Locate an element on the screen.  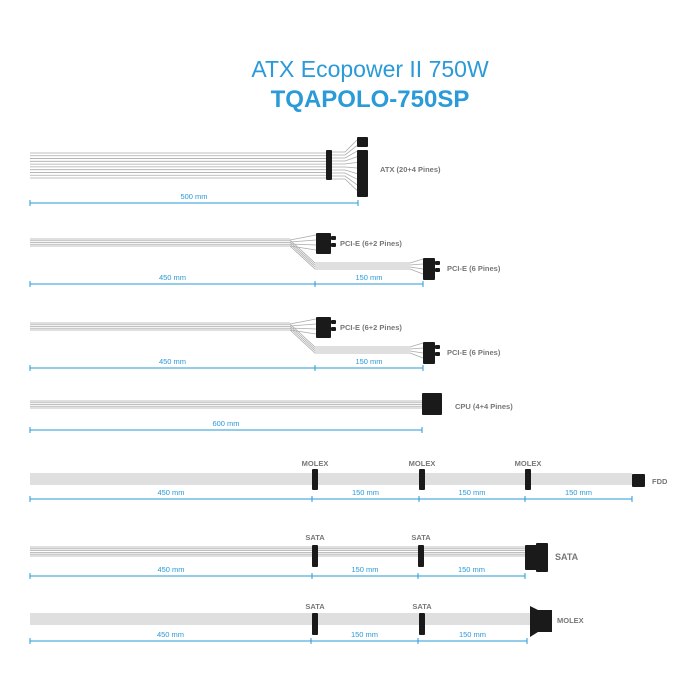
cpu-wires is located at coordinates (226, 404).